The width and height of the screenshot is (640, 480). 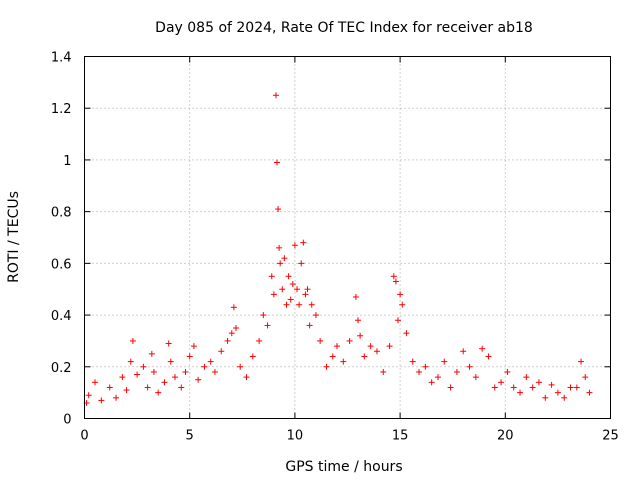 What do you see at coordinates (343, 467) in the screenshot?
I see `x-axis-label: GPS time / hours` at bounding box center [343, 467].